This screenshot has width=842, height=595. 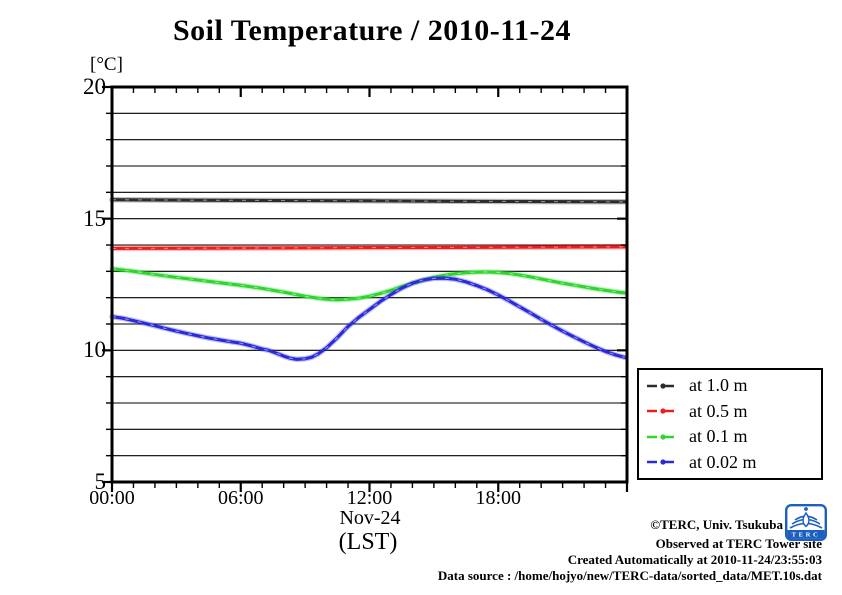 I want to click on y-tick-label-20: 20, so click(x=94, y=86).